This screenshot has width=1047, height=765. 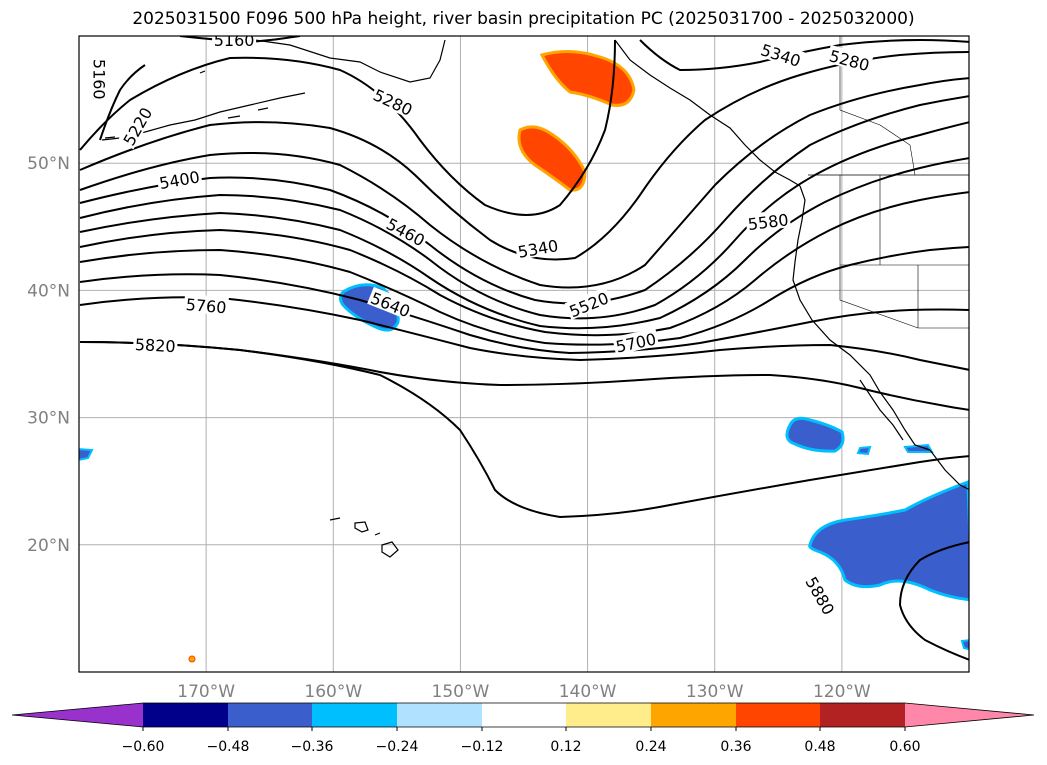 What do you see at coordinates (588, 692) in the screenshot?
I see `lon-tick-label: 140°W` at bounding box center [588, 692].